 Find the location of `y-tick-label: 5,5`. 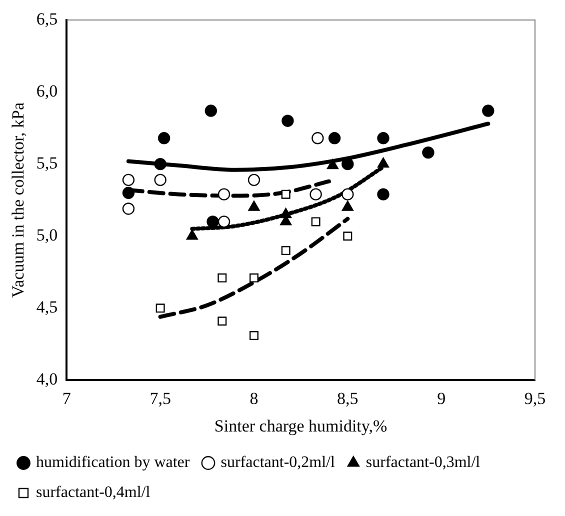

y-tick-label: 5,5 is located at coordinates (47, 163).